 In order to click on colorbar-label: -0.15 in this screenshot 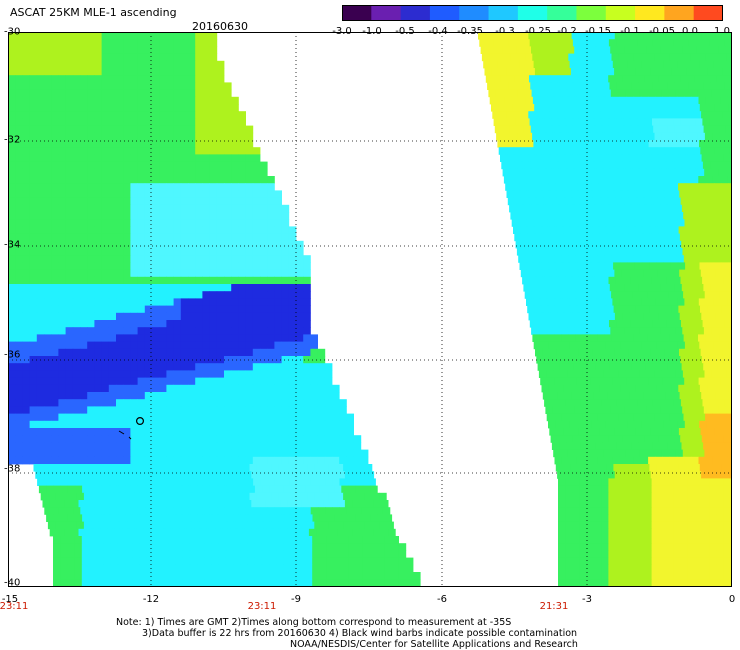, I will do `click(598, 31)`.